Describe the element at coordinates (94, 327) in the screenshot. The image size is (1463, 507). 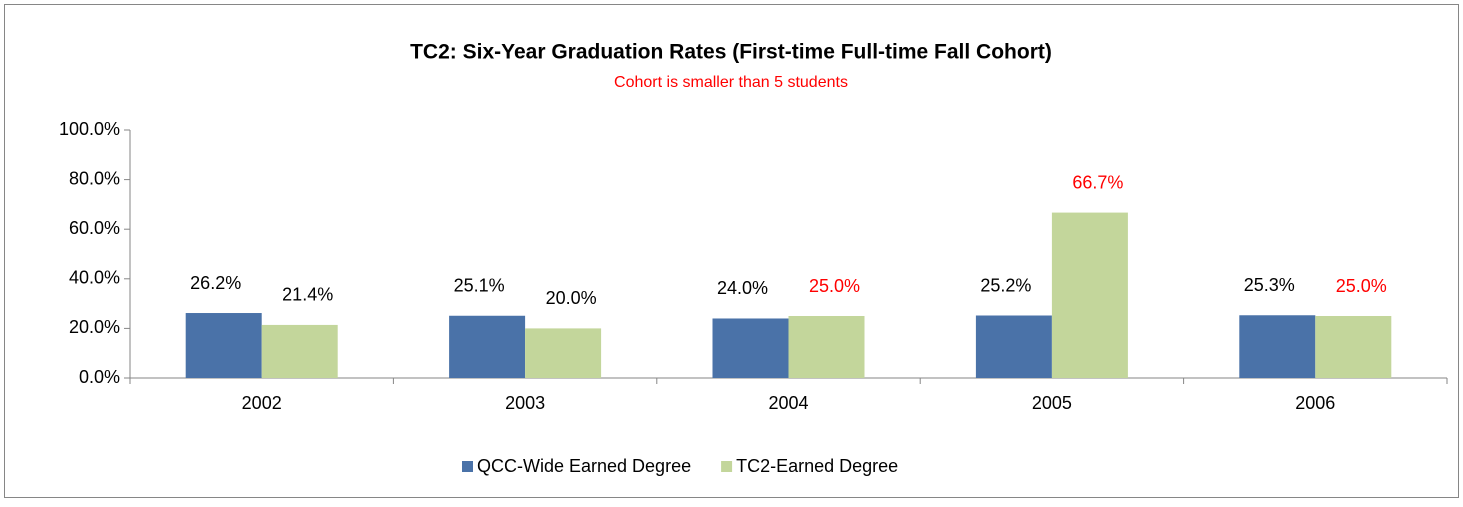
I see `y-tick-label: 20.0%` at that location.